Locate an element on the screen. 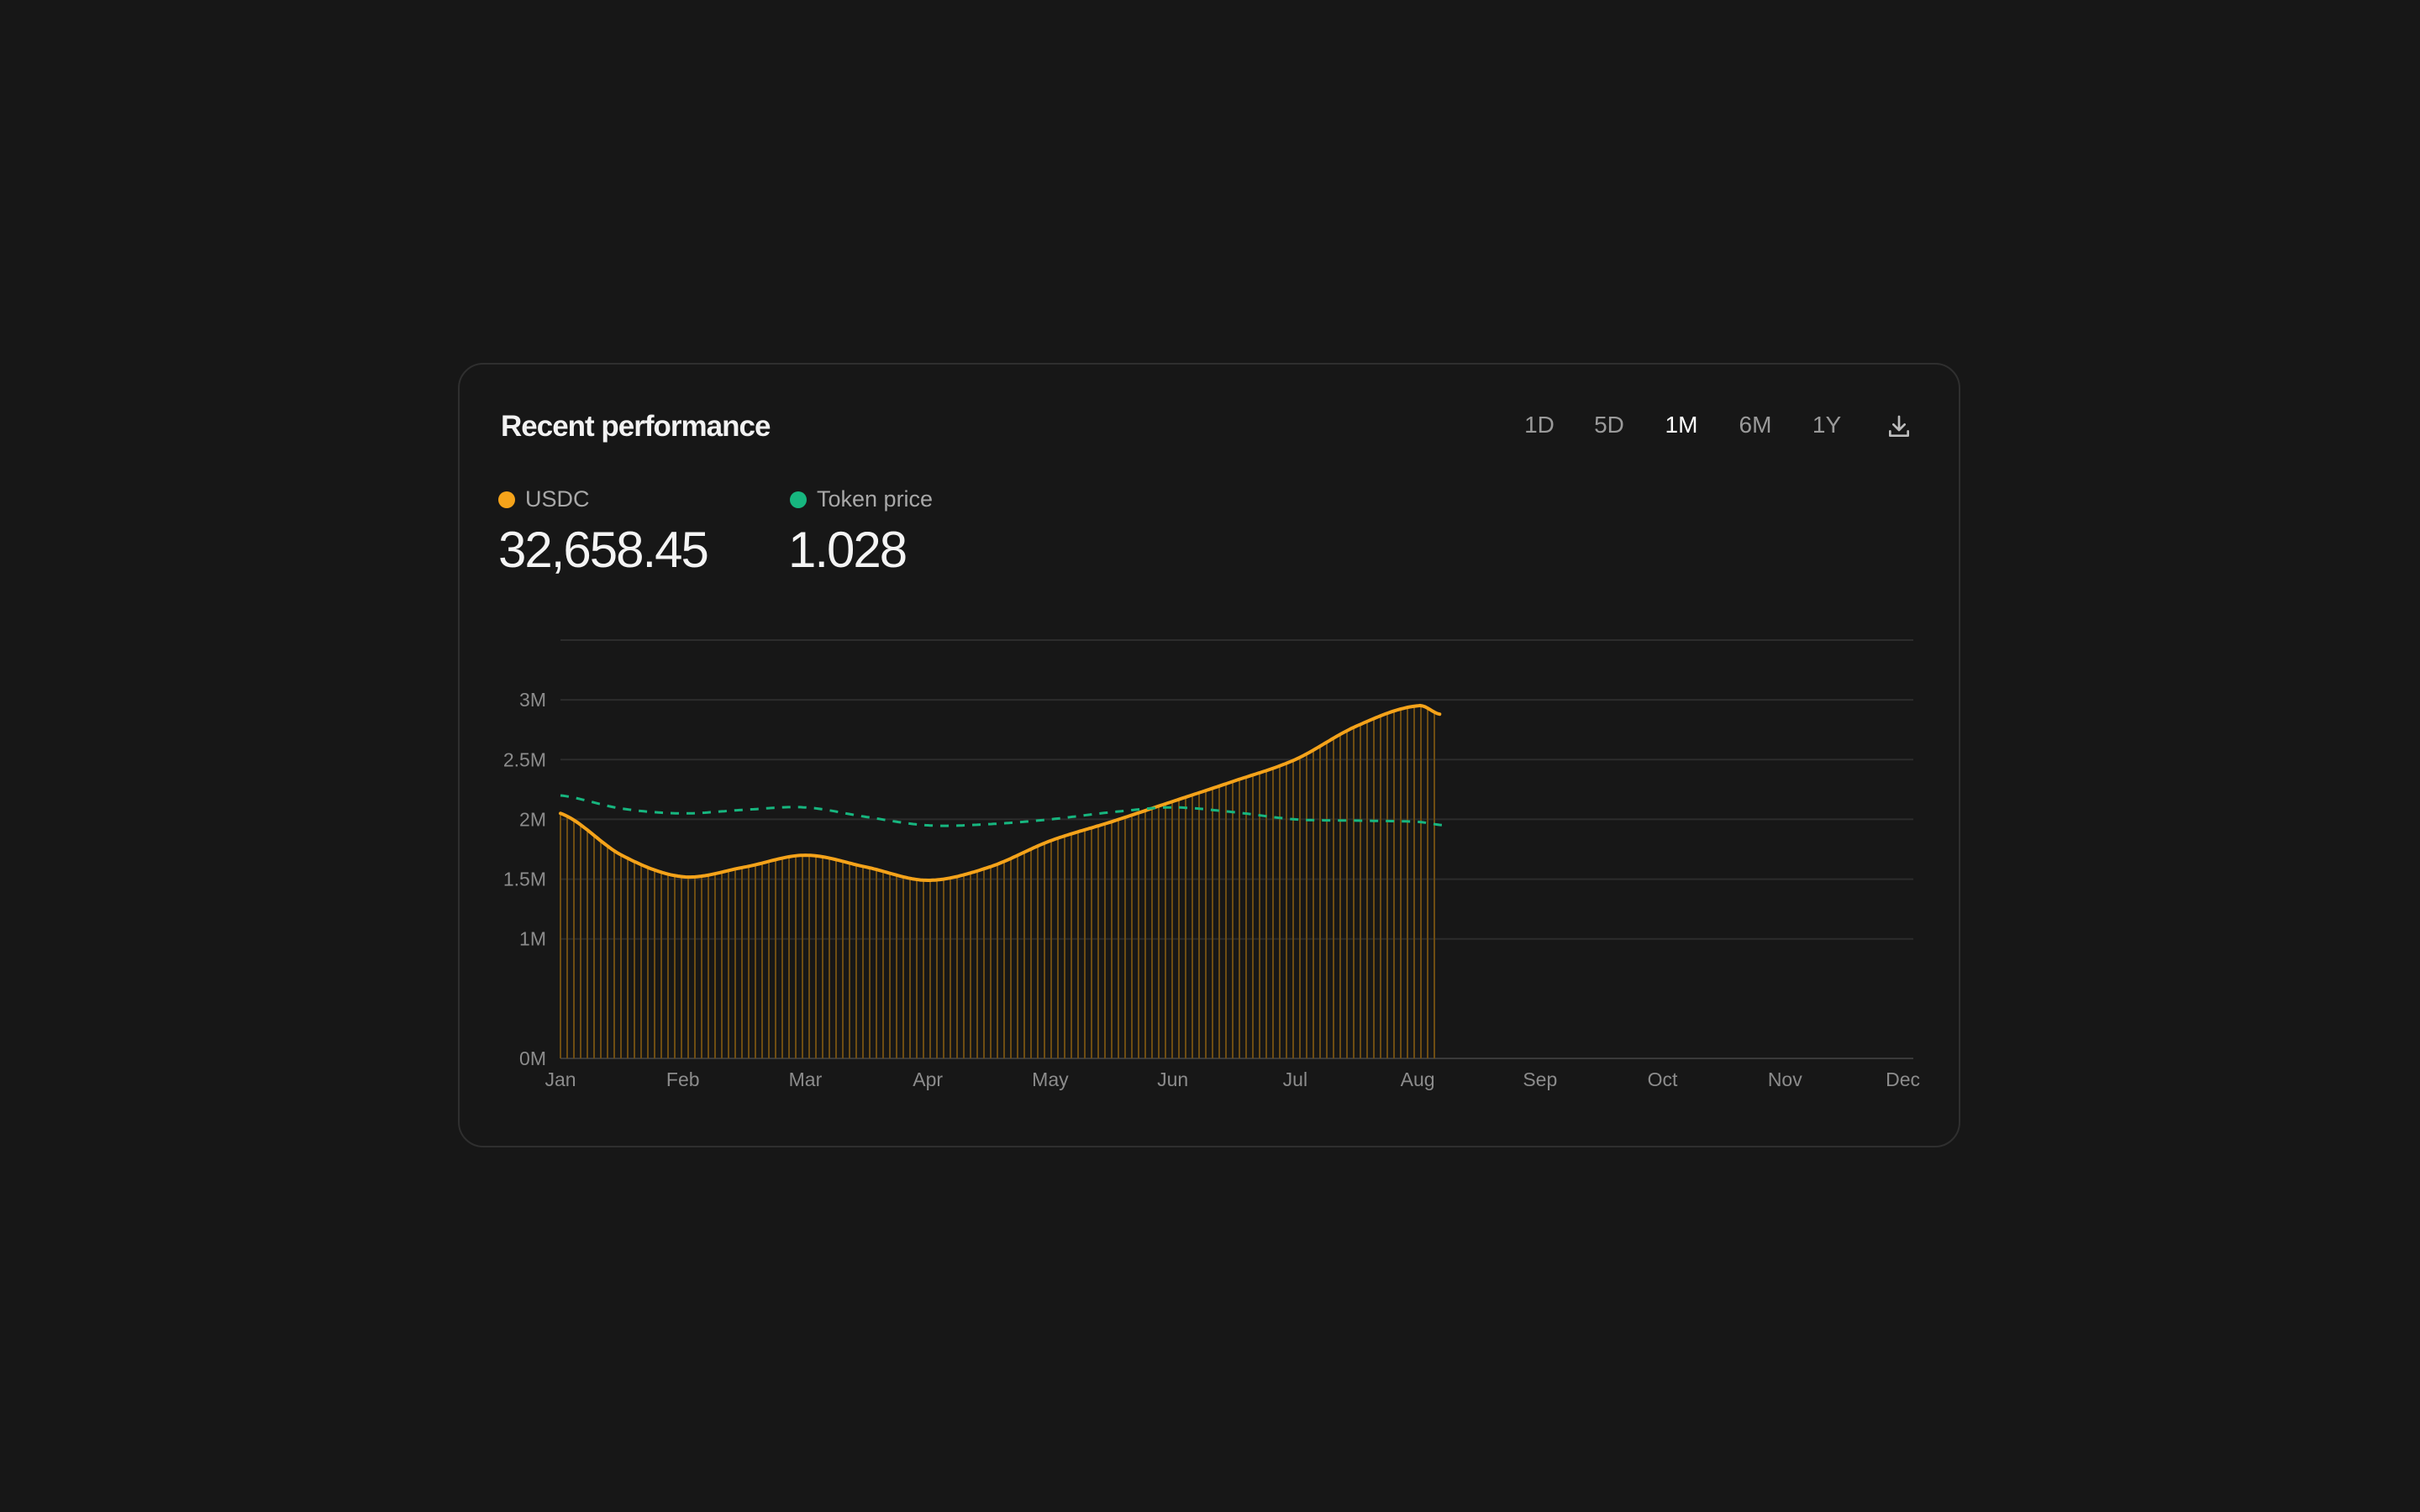 This screenshot has height=1512, width=2420. usdc-value: 32,658.45 is located at coordinates (603, 550).